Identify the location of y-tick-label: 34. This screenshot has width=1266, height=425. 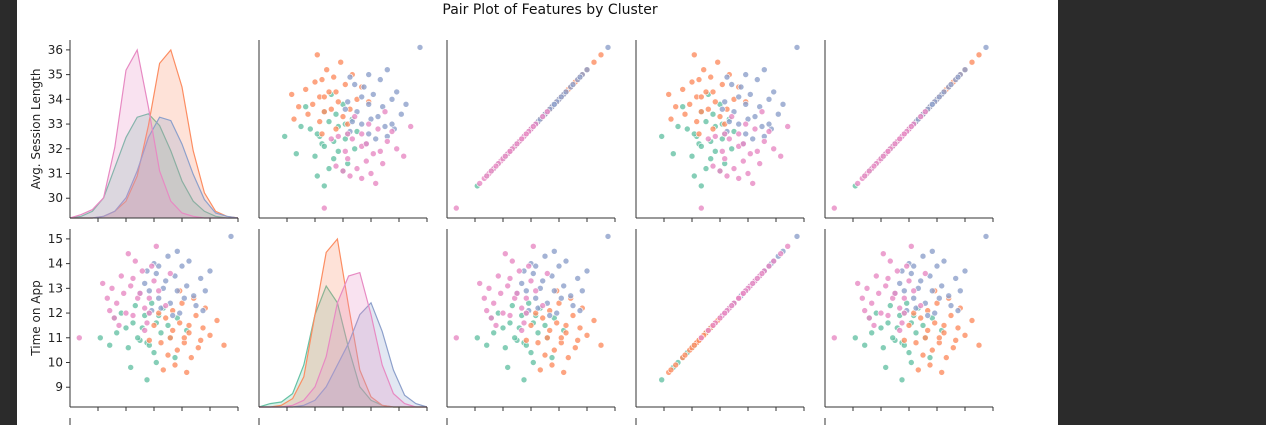
(55, 99).